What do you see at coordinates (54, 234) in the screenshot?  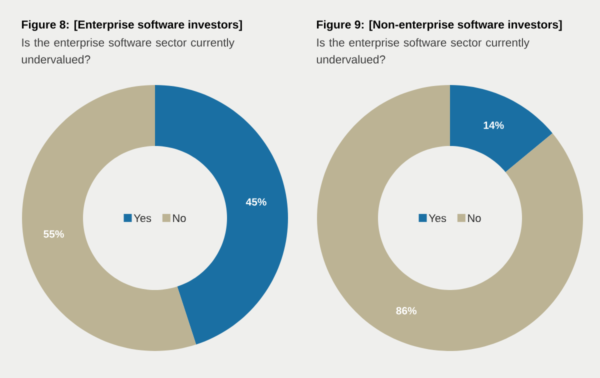 I see `data-label: 55%` at bounding box center [54, 234].